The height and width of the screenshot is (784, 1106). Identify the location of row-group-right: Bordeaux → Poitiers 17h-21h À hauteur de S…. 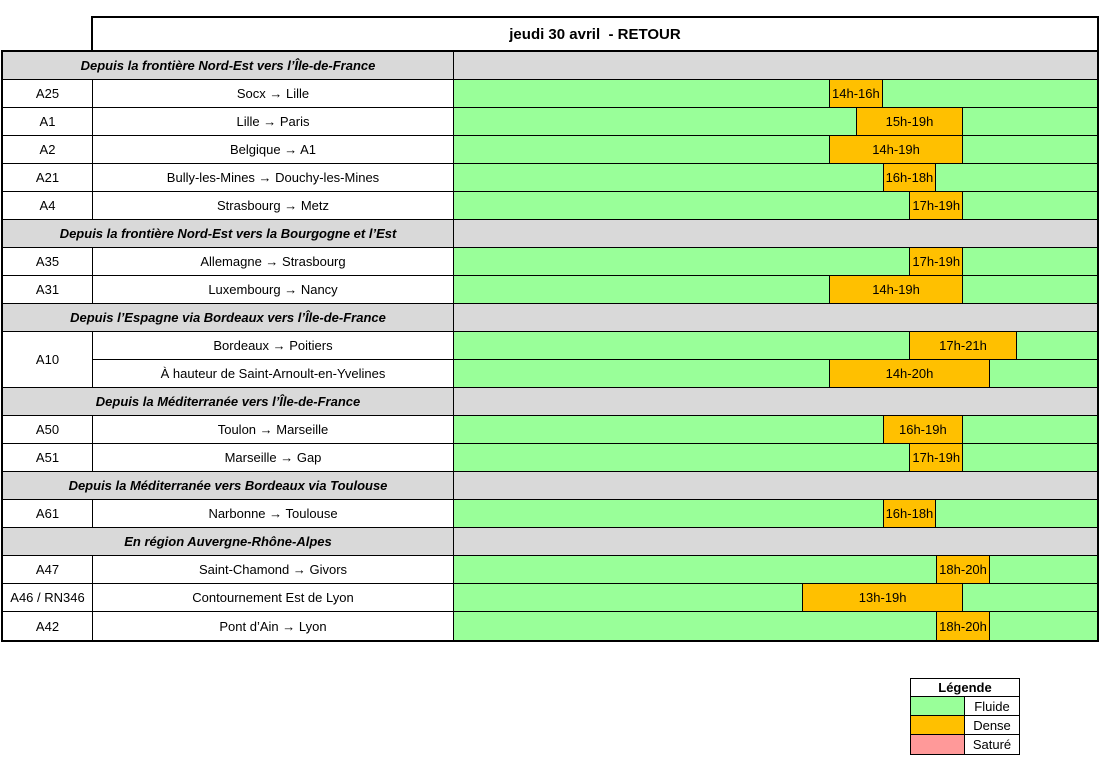
(595, 359).